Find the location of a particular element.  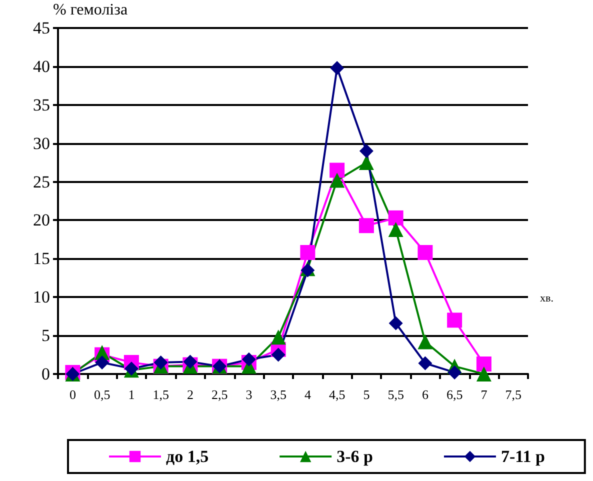

legend-label: 3-6 р is located at coordinates (354, 456).